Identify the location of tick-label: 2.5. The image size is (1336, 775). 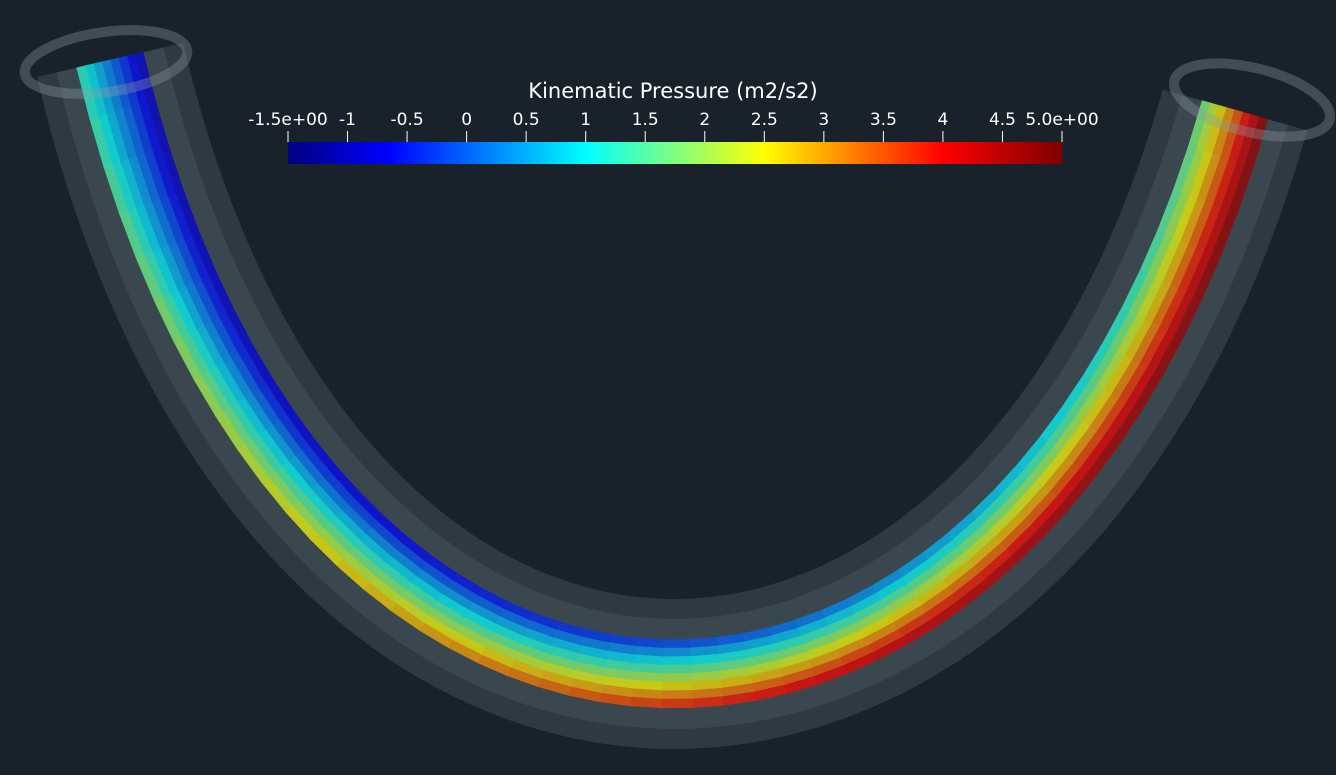
(764, 120).